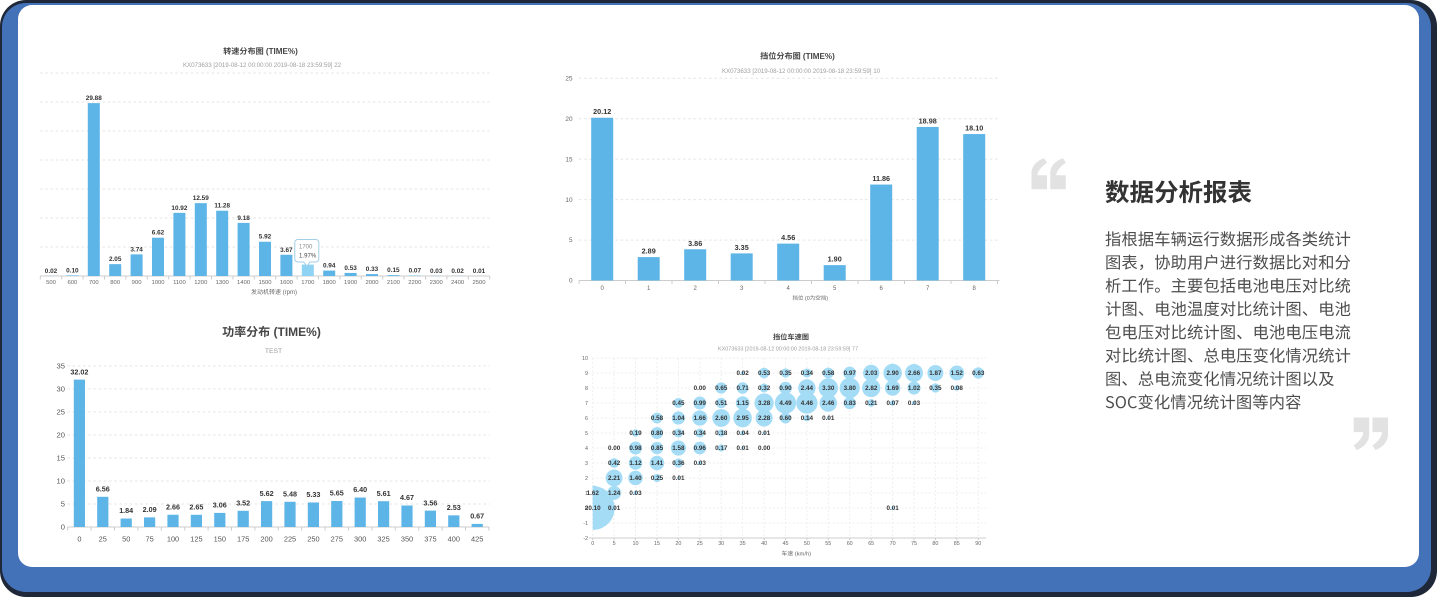  What do you see at coordinates (678, 418) in the screenshot?
I see `svg-text: 1.04` at bounding box center [678, 418].